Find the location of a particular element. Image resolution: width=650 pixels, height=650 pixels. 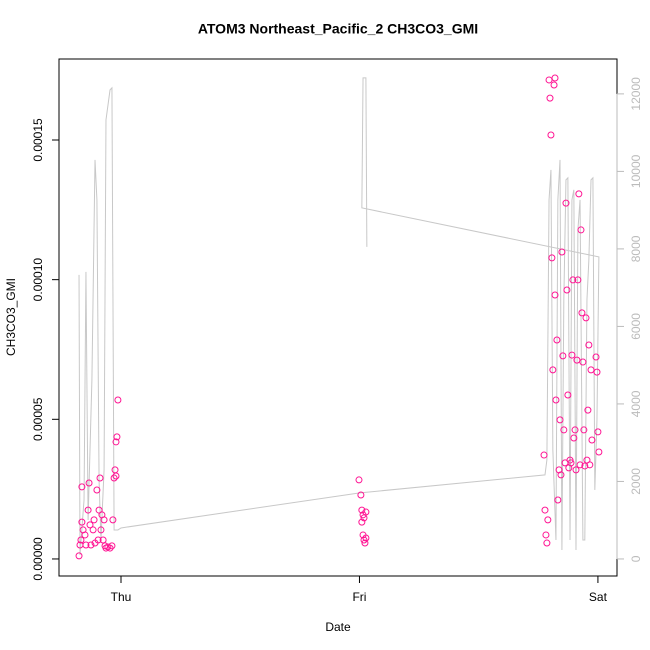

y-tick-label: 0.00000 is located at coordinates (38, 559).